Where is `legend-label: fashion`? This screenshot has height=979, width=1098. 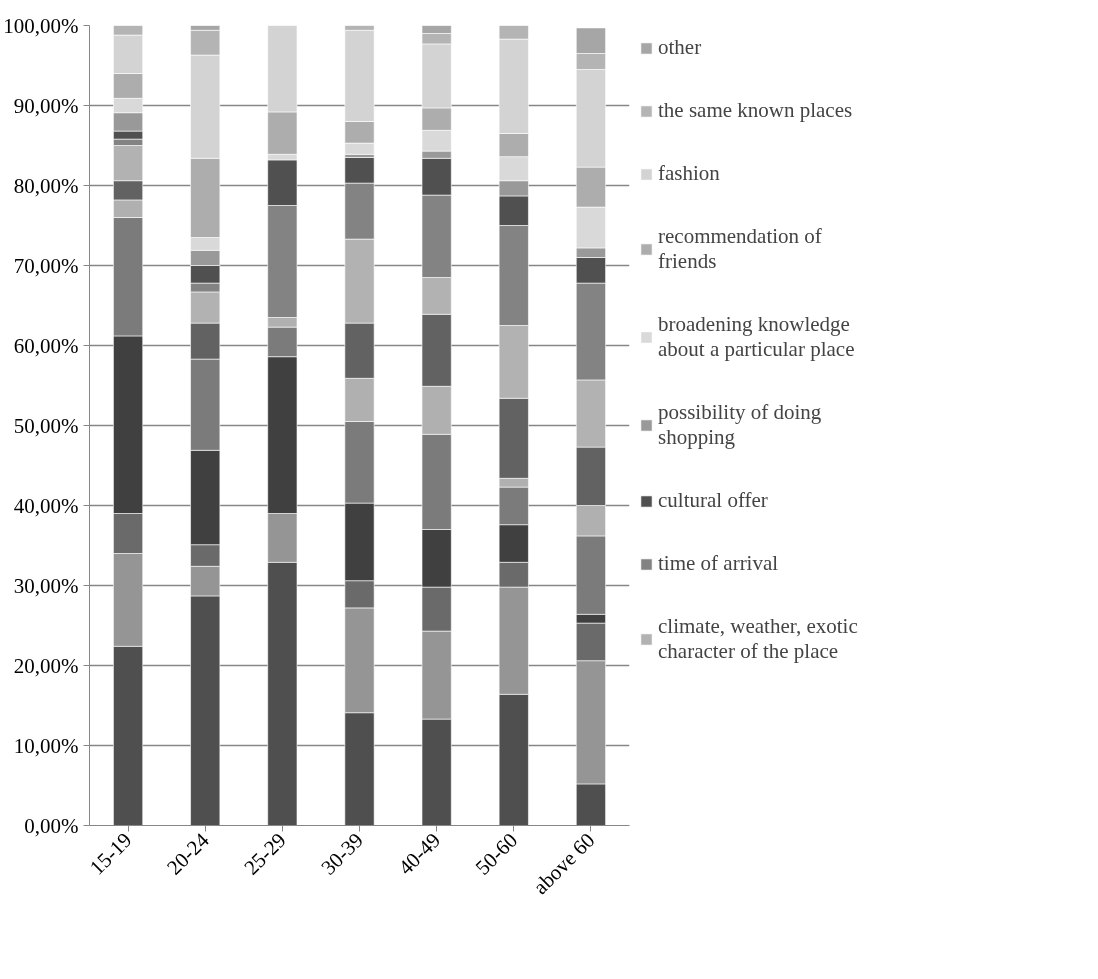 legend-label: fashion is located at coordinates (689, 173).